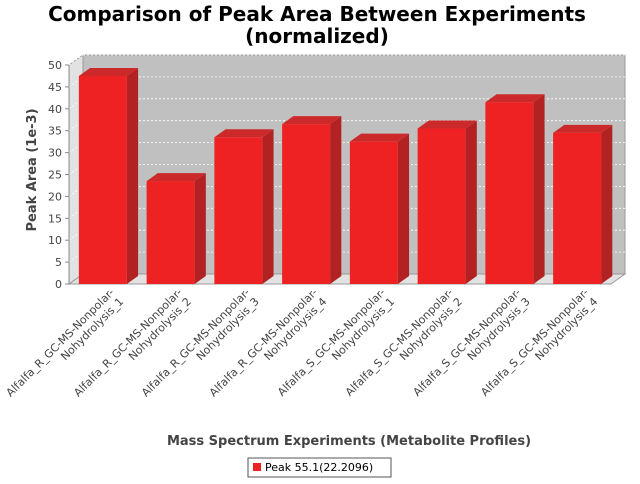 The height and width of the screenshot is (484, 640). Describe the element at coordinates (55, 109) in the screenshot. I see `y-tick-label: 40` at that location.